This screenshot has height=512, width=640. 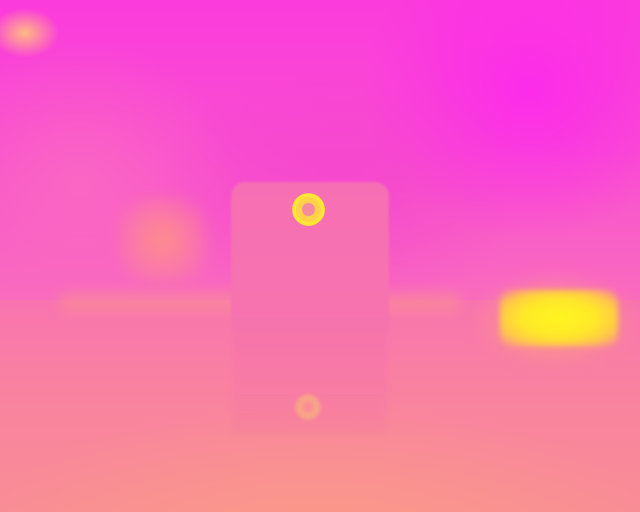 What do you see at coordinates (30, 33) in the screenshot?
I see `background-warm-spot` at bounding box center [30, 33].